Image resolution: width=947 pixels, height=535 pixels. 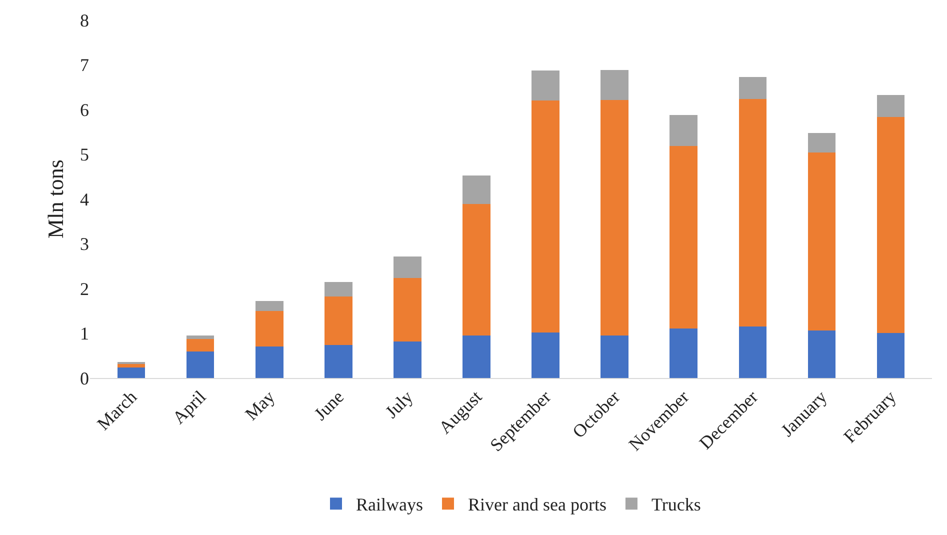 What do you see at coordinates (84, 378) in the screenshot?
I see `y-tick-label: 0` at bounding box center [84, 378].